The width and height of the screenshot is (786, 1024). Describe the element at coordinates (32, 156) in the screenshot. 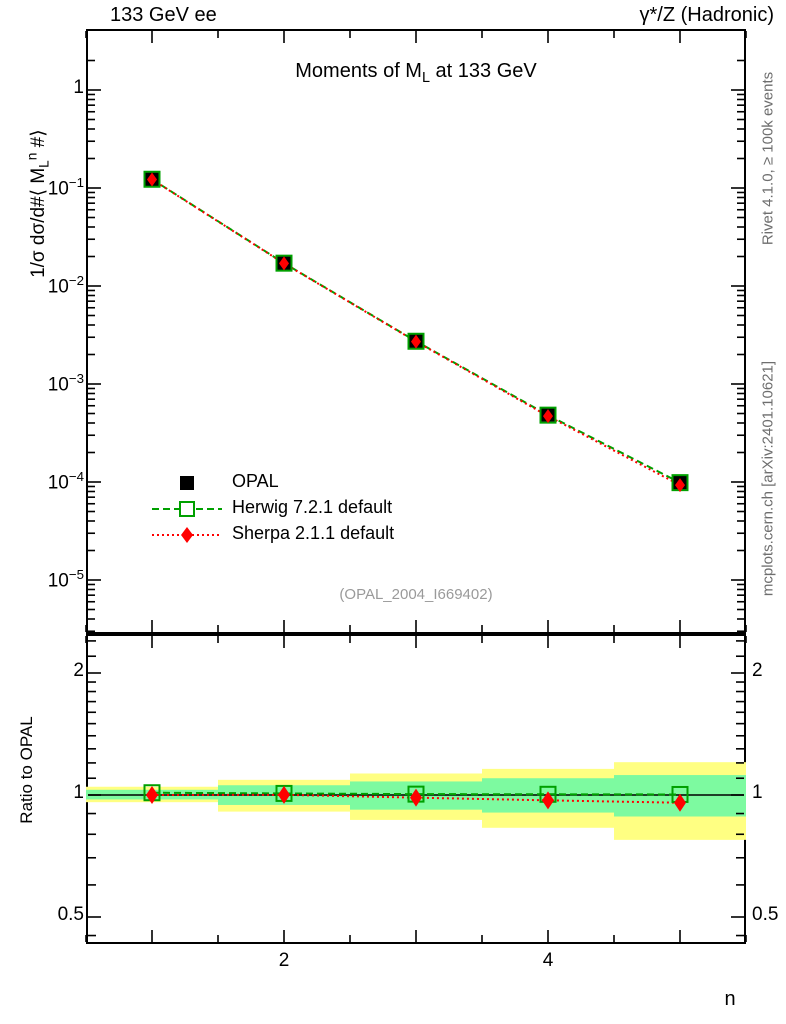

I see `y-axis-label-sup: n` at that location.